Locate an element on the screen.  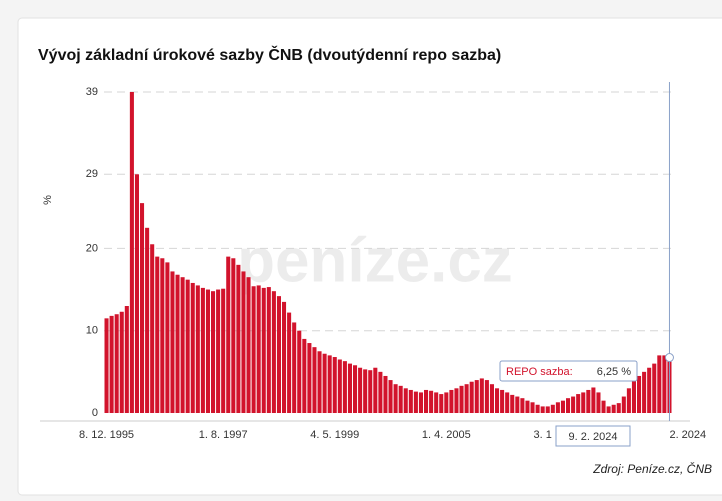
watermark: peníze.cz is located at coordinates (375, 260).